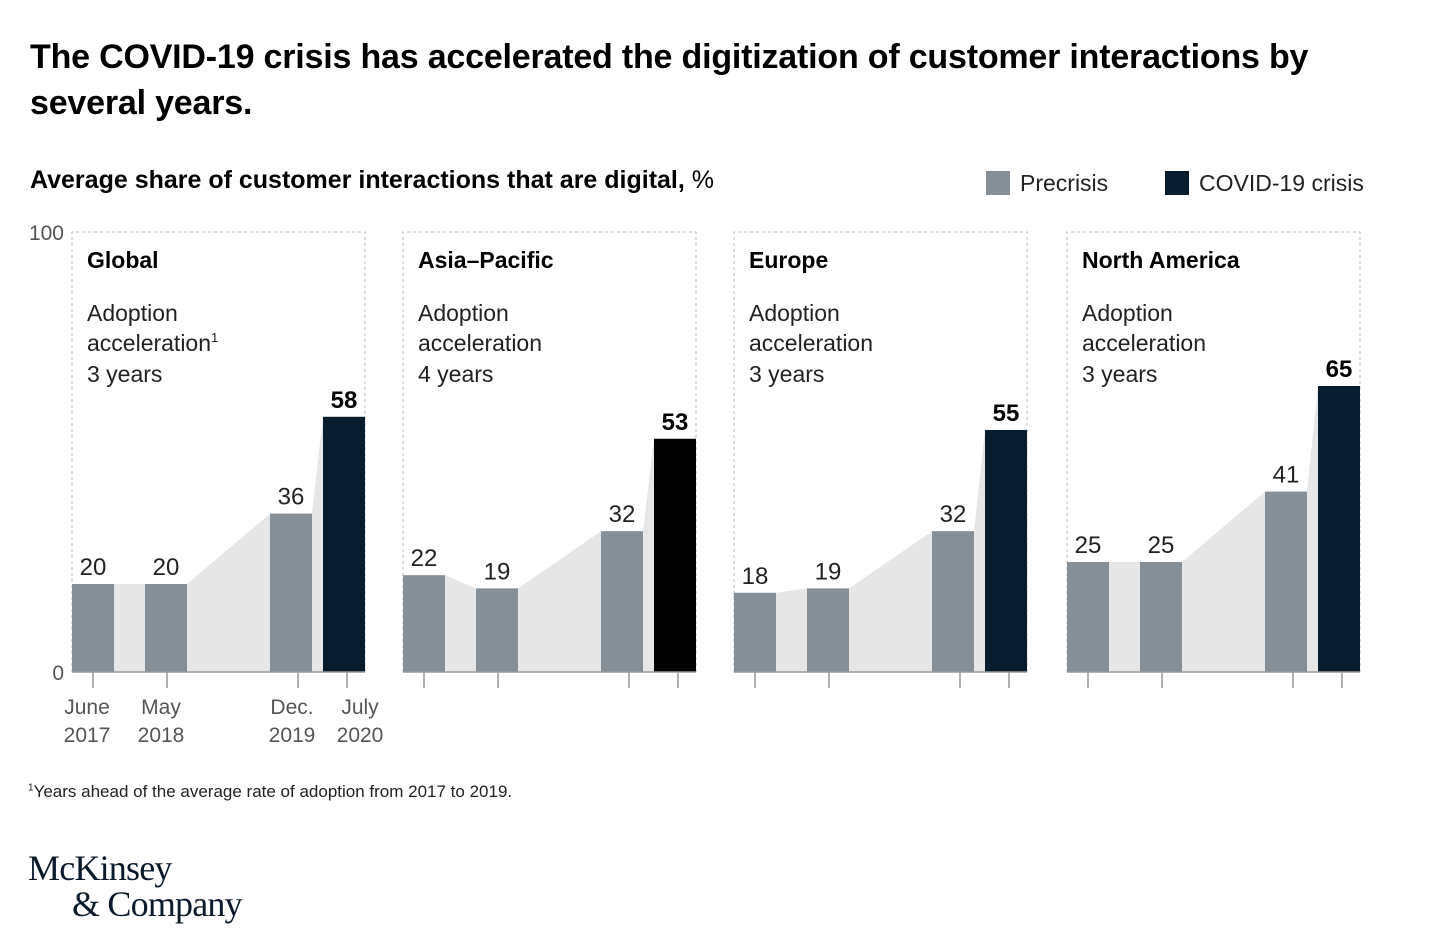 This screenshot has width=1456, height=935. What do you see at coordinates (1161, 260) in the screenshot?
I see `panel-title-north-america: North America` at bounding box center [1161, 260].